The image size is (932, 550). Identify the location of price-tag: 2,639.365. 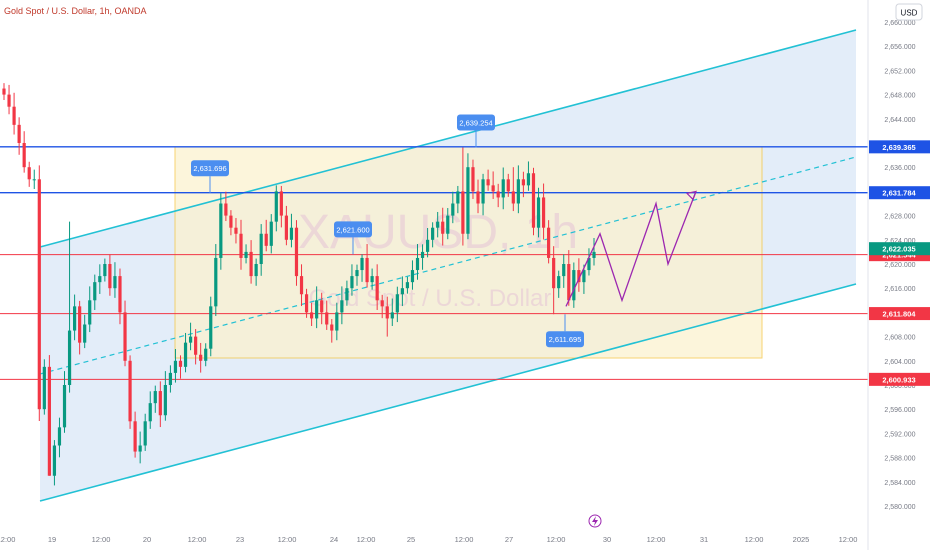
(899, 147).